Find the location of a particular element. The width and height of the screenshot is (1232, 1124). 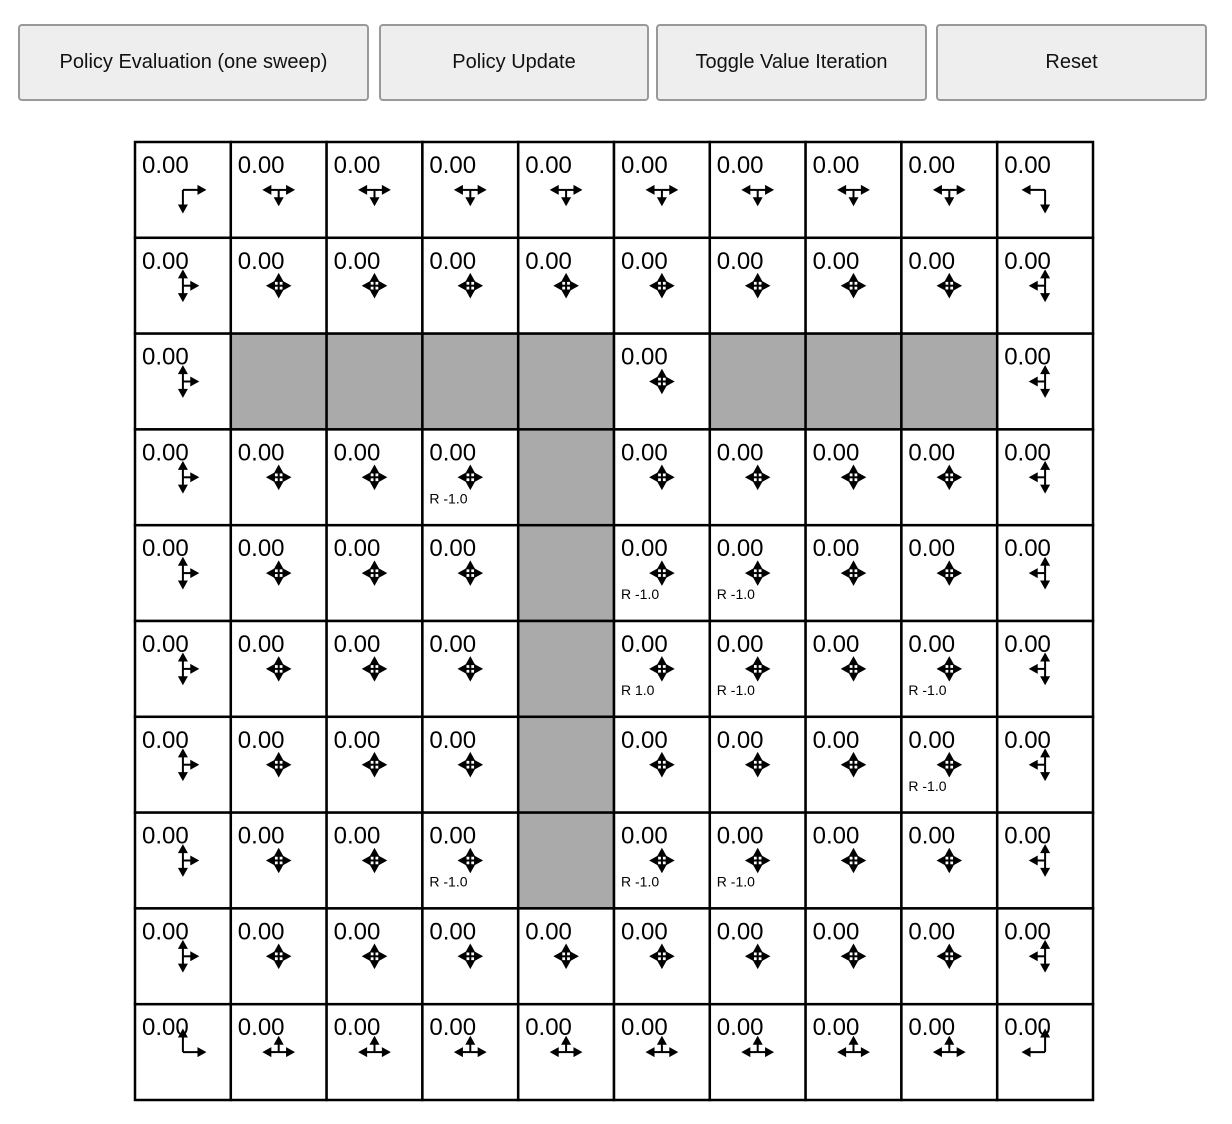

reset-button: Reset is located at coordinates (1071, 62).